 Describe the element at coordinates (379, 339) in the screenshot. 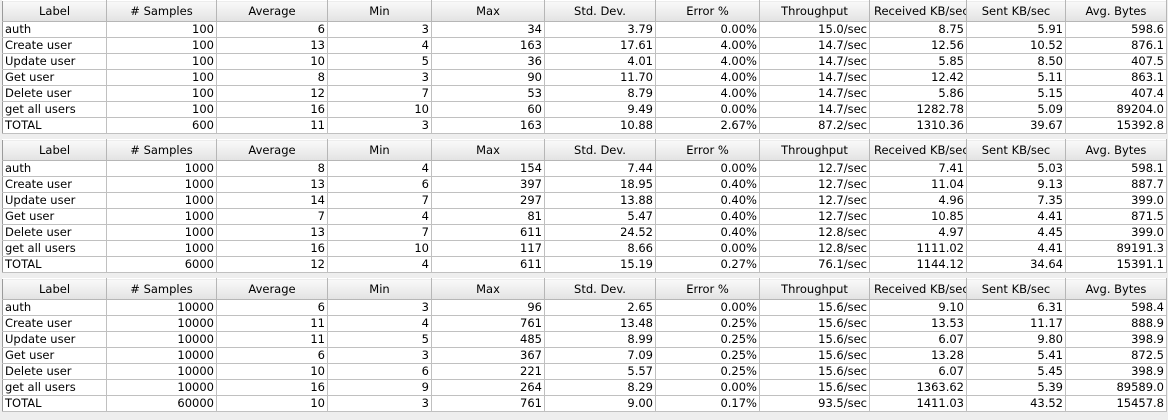

I see `cell-min: 5` at that location.